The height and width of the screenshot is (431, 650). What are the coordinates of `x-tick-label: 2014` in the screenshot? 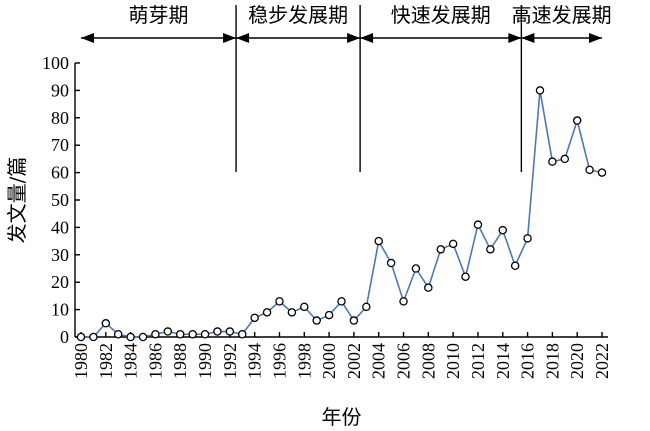 It's located at (503, 361).